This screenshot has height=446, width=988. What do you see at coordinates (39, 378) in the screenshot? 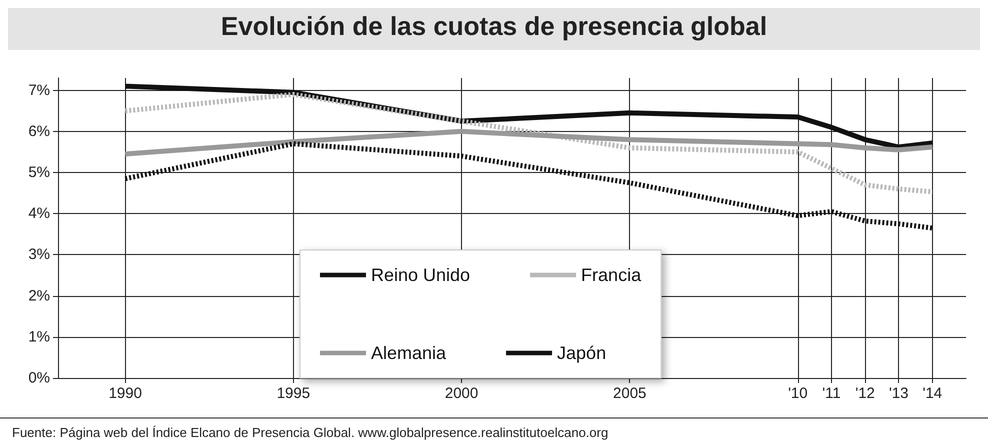
I see `y-tick-label: 0%` at bounding box center [39, 378].